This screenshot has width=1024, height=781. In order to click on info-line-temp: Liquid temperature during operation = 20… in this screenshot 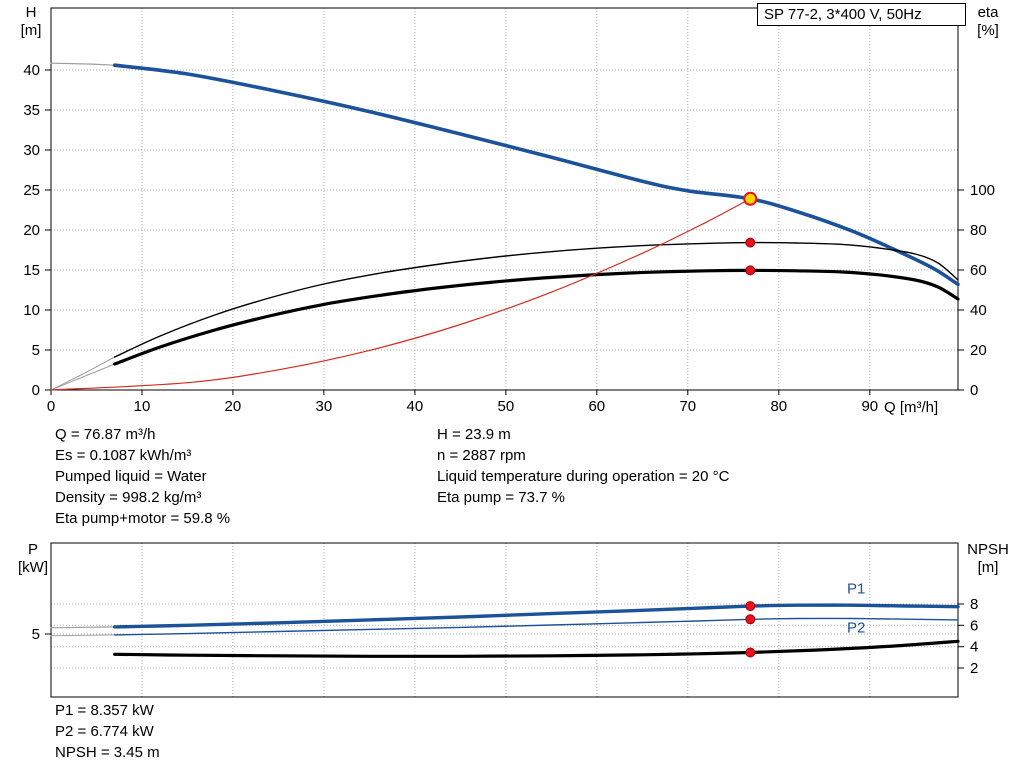, I will do `click(583, 476)`.